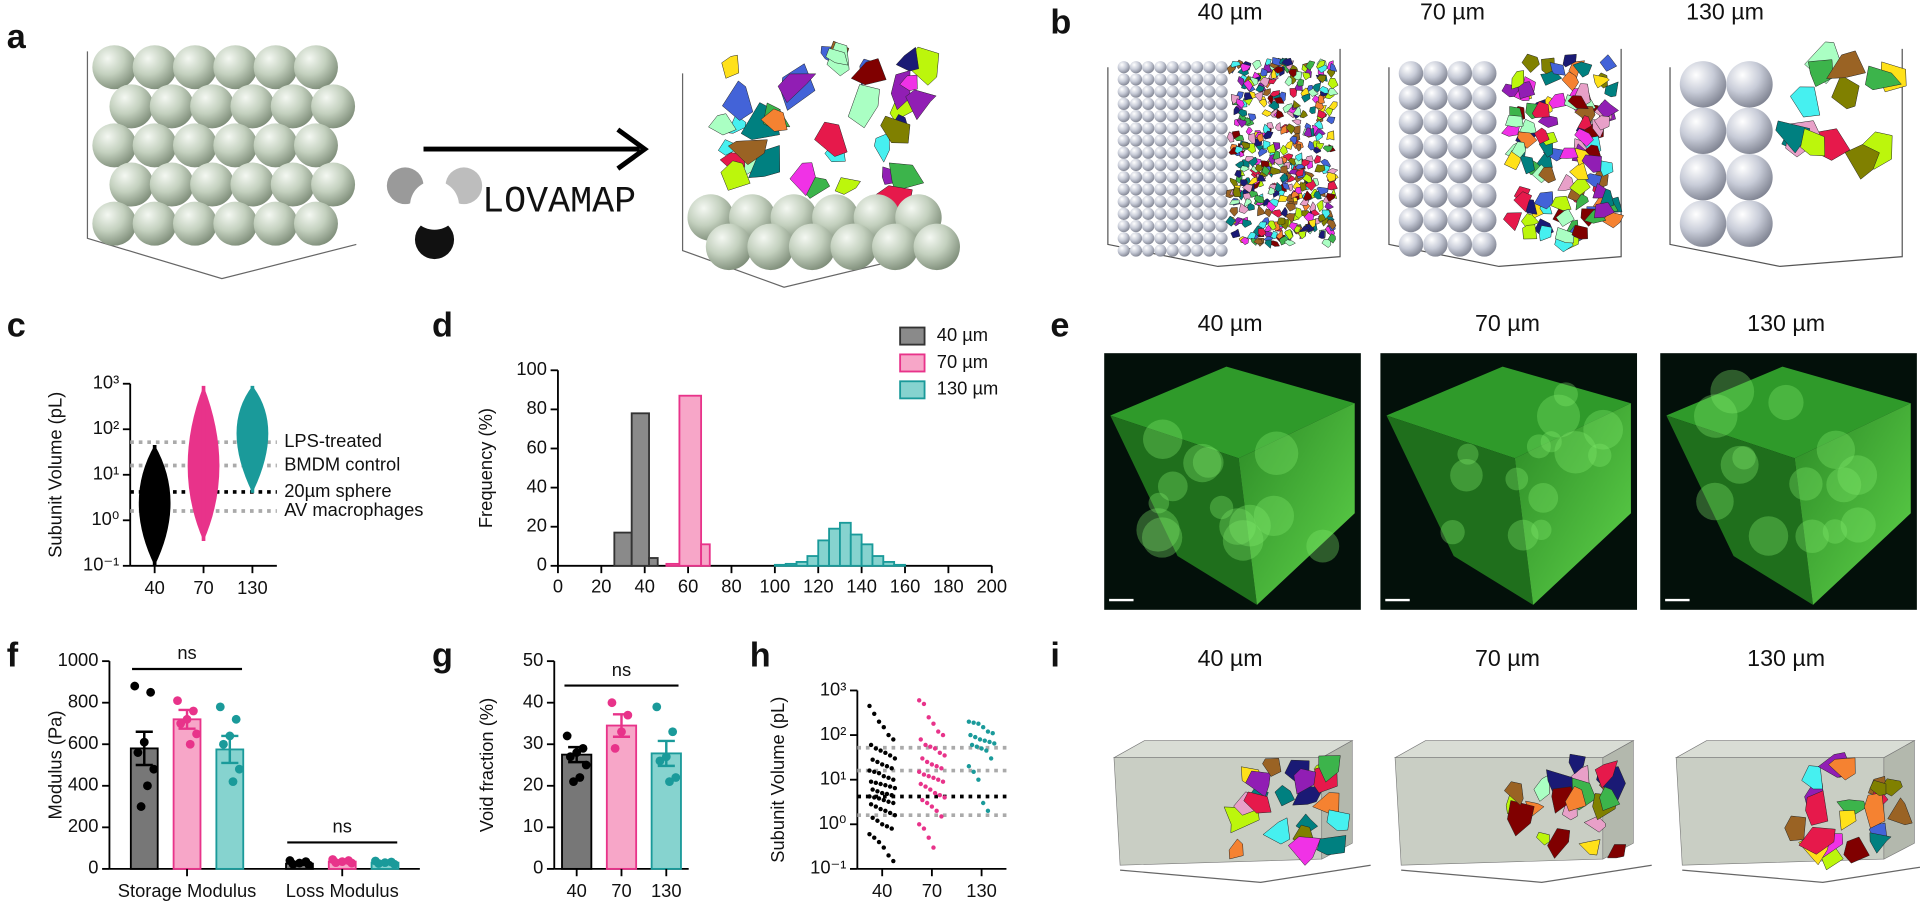  I want to click on cube-face, so click(1788, 412).